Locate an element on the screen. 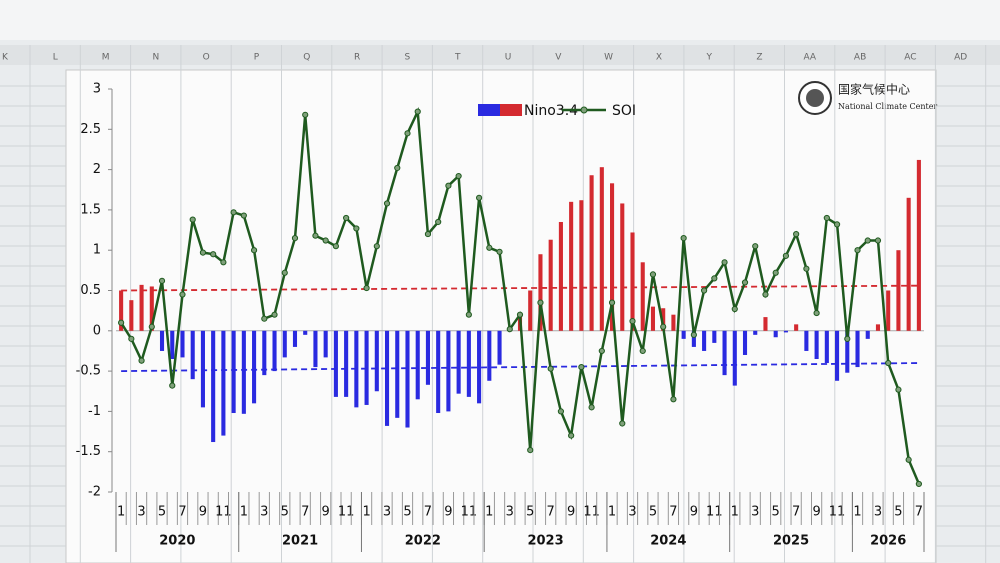 This screenshot has height=563, width=1000. year-label: 2025 is located at coordinates (791, 541).